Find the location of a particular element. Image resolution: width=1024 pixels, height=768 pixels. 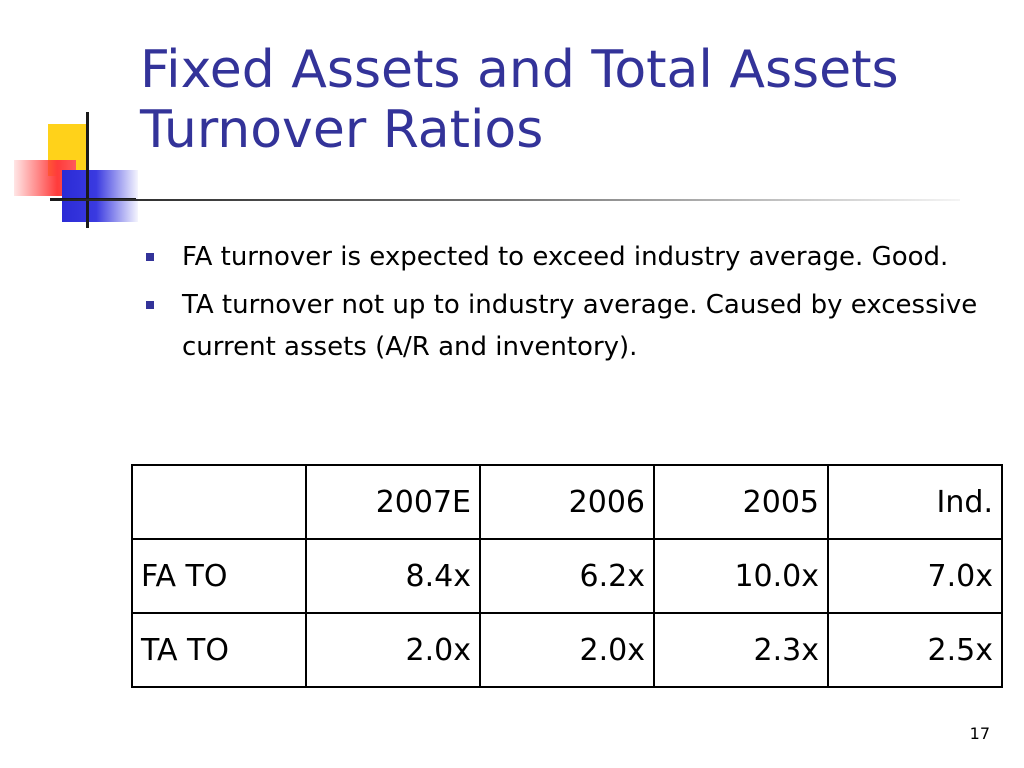

row-label-cell: TA TO is located at coordinates (219, 650).